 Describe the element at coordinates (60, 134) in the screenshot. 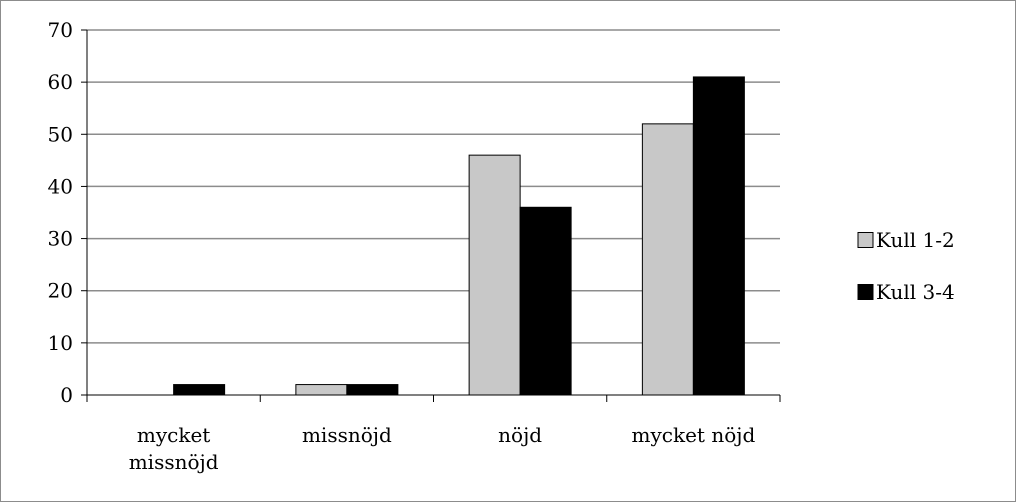

I see `y-tick-label: 50` at that location.